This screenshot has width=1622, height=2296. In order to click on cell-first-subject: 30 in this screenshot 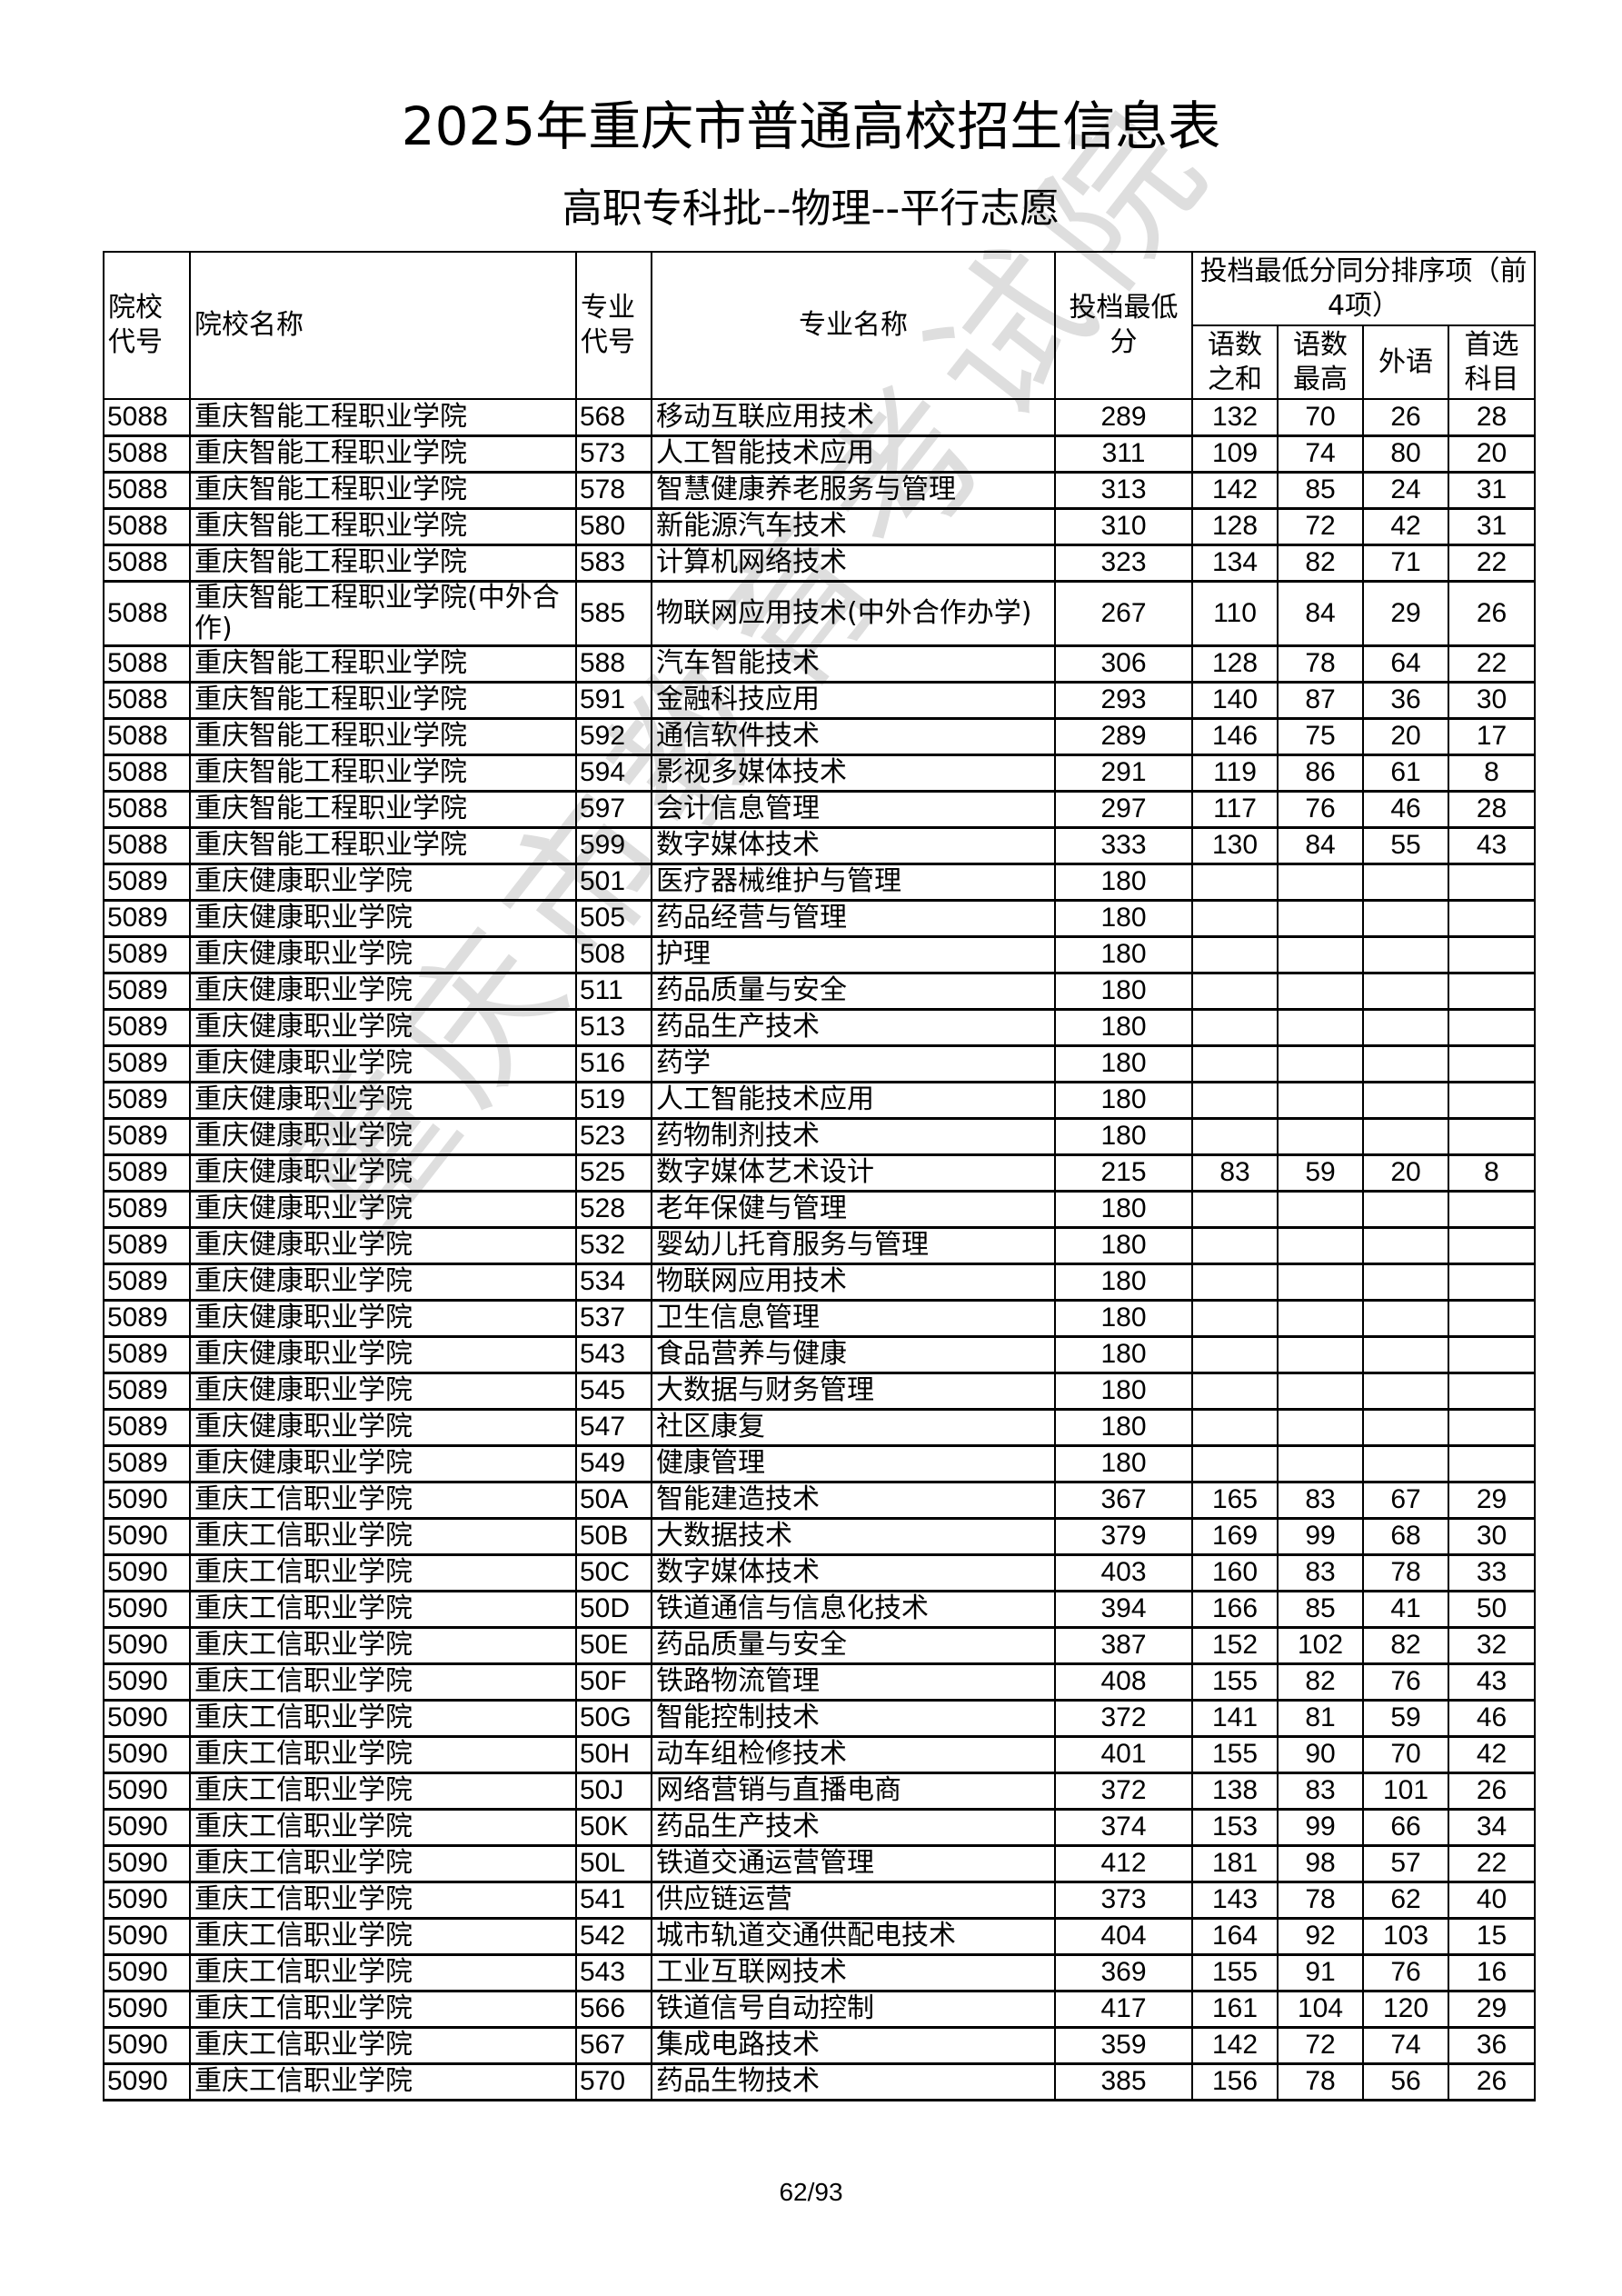, I will do `click(1492, 1536)`.